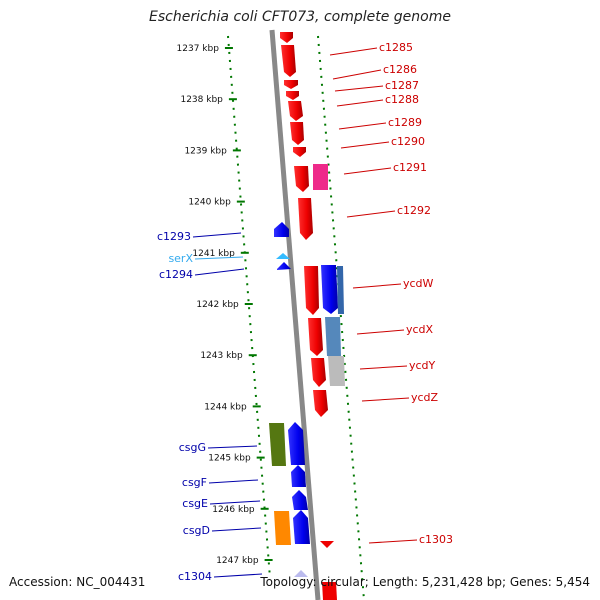 This screenshot has width=600, height=600. I want to click on gene-csgG-green, so click(277, 444).